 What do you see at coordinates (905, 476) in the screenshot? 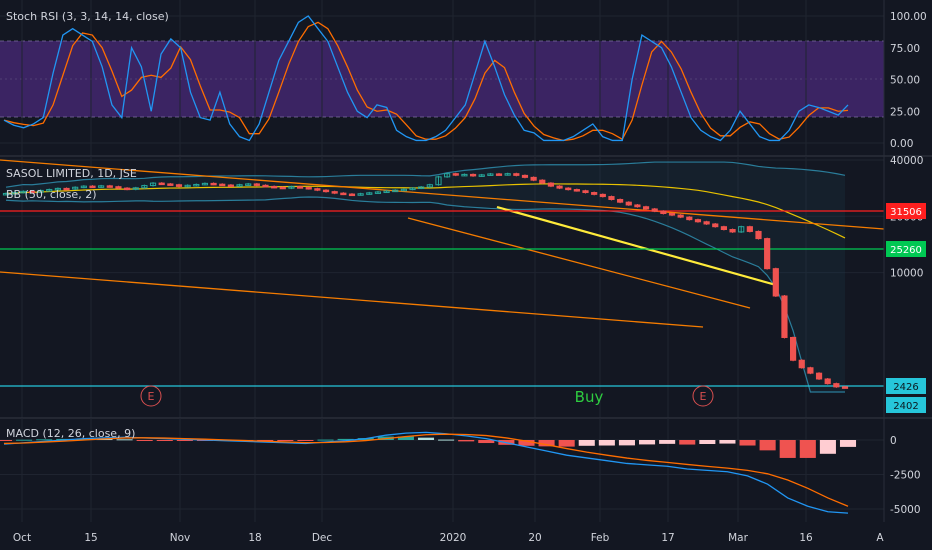
I see `macd-tick-label: -2500` at bounding box center [905, 476].